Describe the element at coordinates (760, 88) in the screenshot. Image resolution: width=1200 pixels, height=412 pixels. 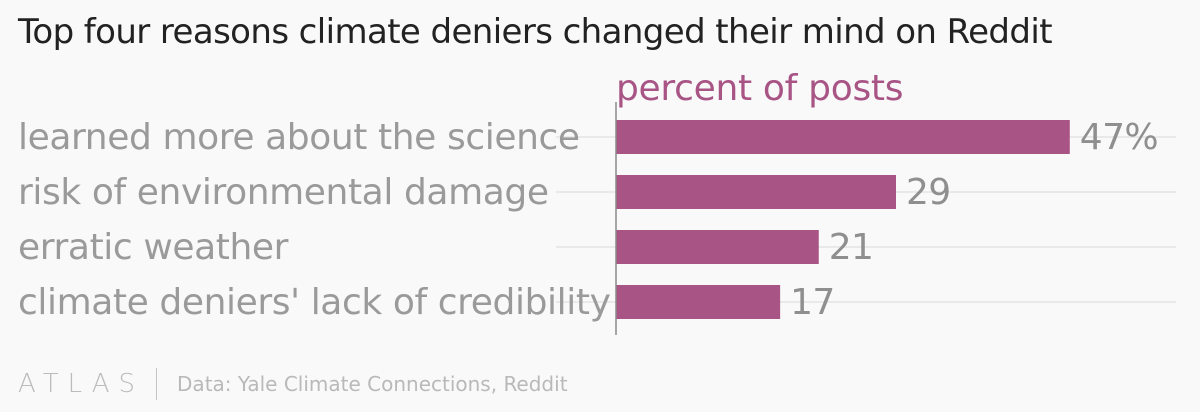
I see `chart-subtitle: percent of posts` at that location.